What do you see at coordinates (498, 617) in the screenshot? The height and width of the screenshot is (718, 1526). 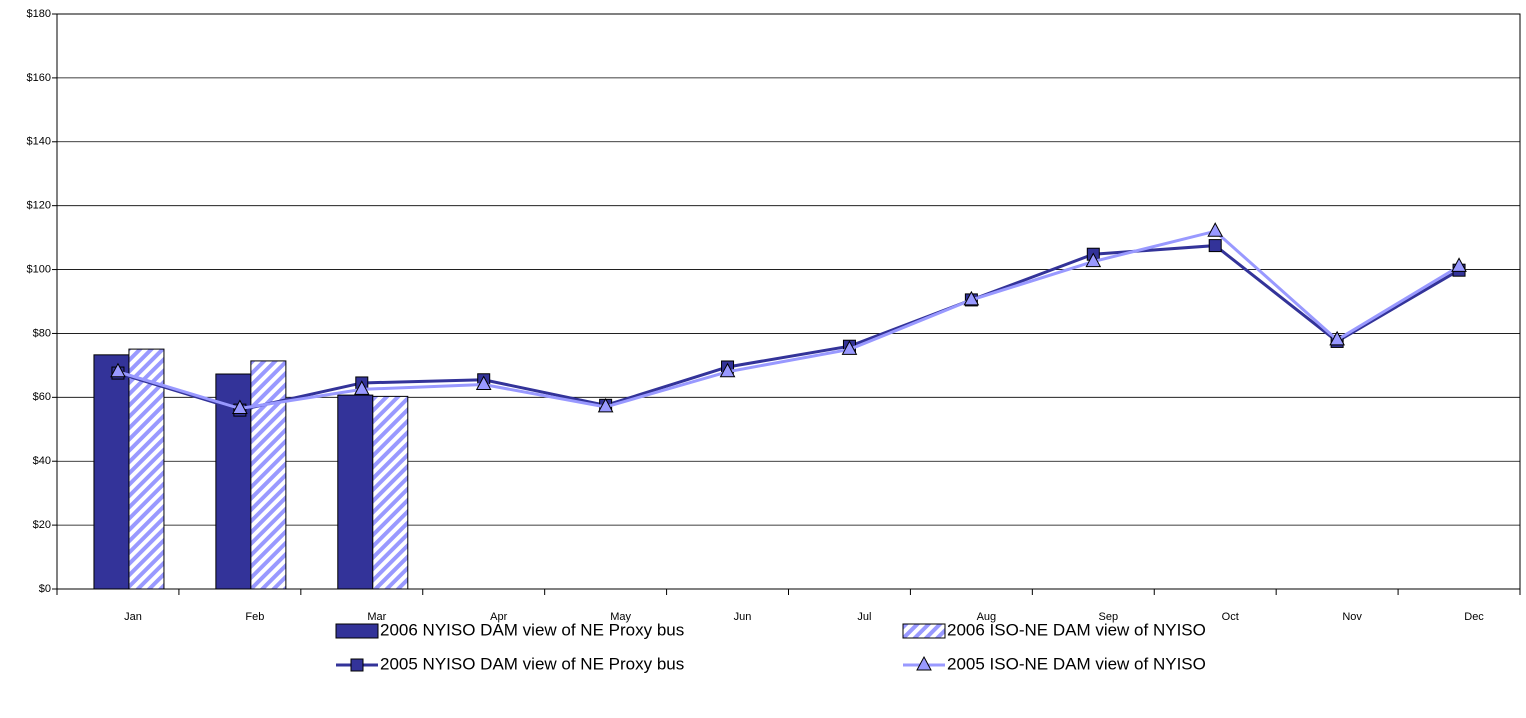 I see `x-tick-label: Apr` at bounding box center [498, 617].